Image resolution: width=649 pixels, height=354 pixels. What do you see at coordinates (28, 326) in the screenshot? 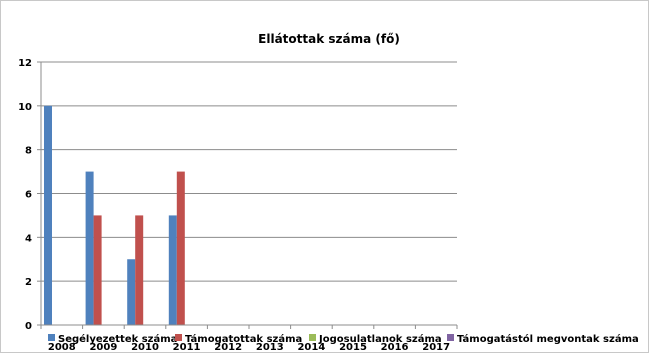
I see `y-tick-label: 0` at bounding box center [28, 326].